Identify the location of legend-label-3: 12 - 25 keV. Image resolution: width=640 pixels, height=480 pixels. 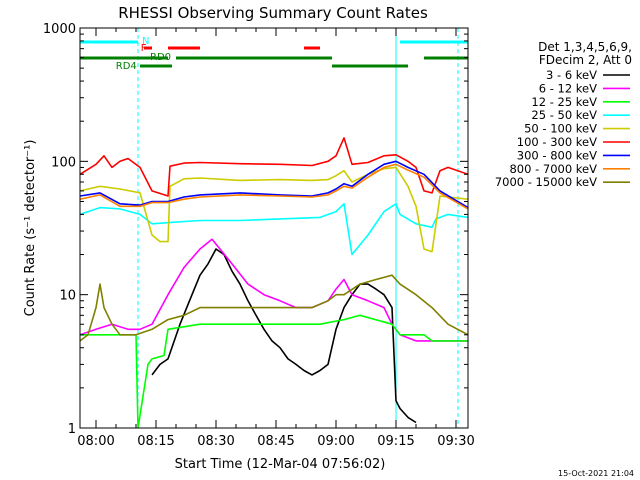
(564, 102).